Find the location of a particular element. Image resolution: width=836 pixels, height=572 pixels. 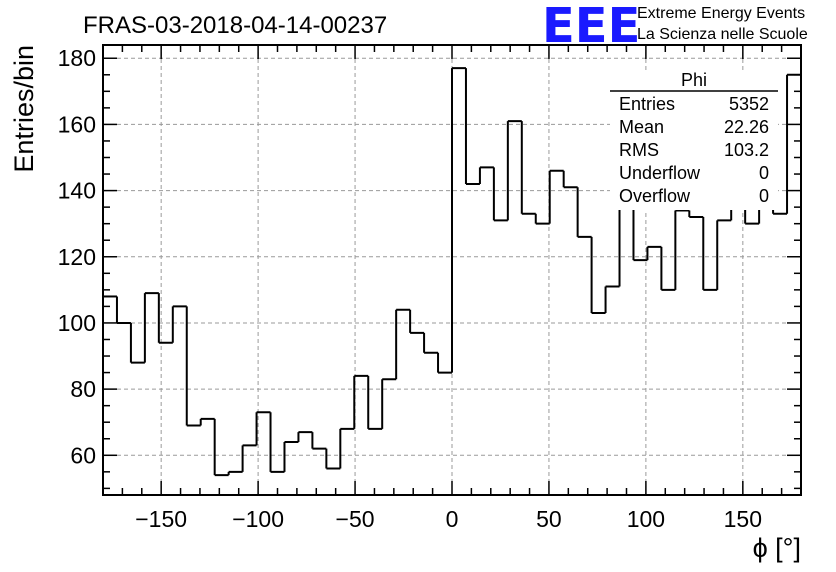

x-tick-label: 150 is located at coordinates (743, 519).